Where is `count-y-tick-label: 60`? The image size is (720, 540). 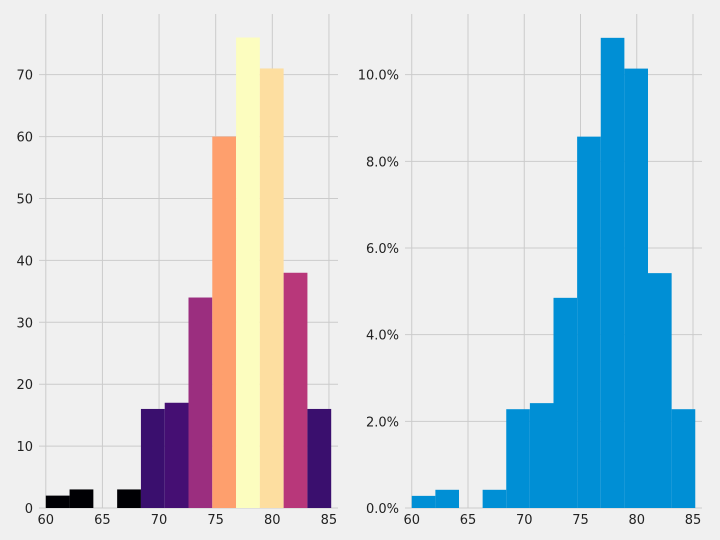 count-y-tick-label: 60 is located at coordinates (24, 138).